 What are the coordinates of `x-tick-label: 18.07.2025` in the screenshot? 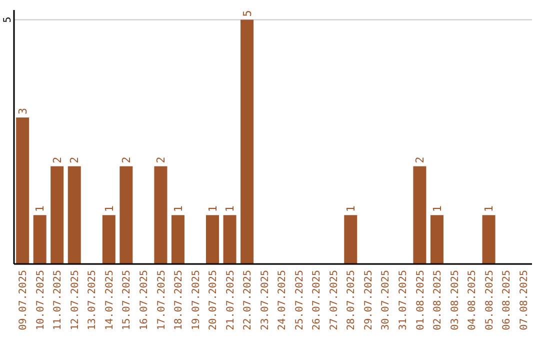 It's located at (179, 300).